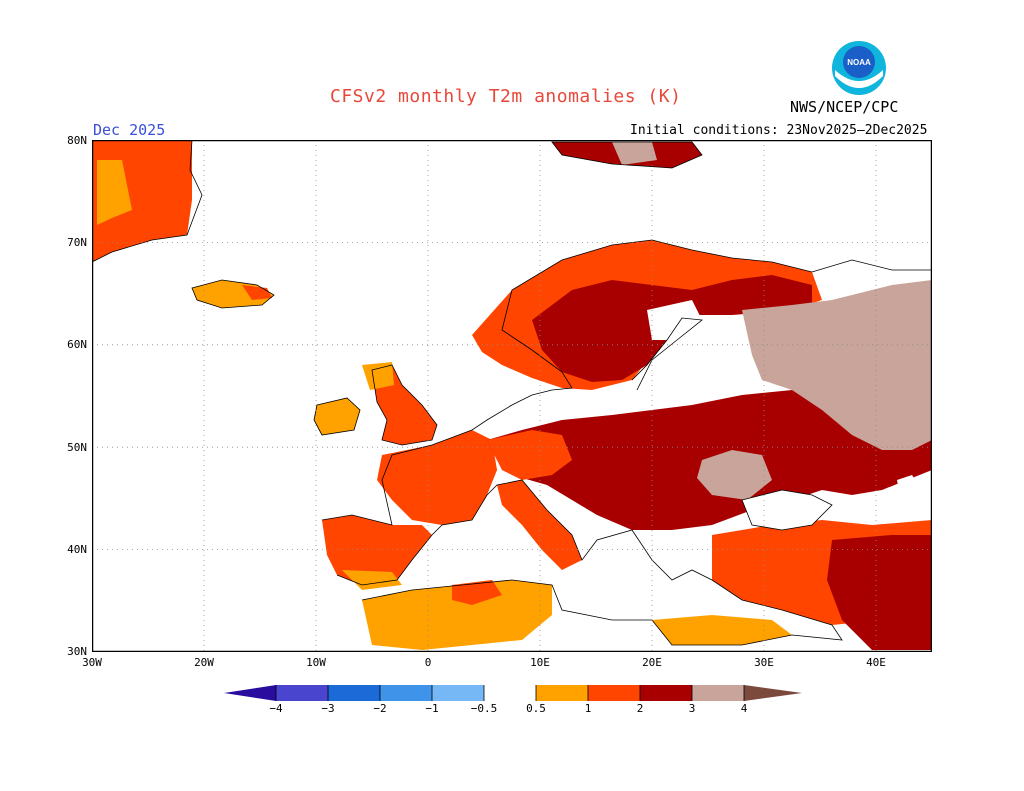 The height and width of the screenshot is (791, 1024). What do you see at coordinates (640, 708) in the screenshot?
I see `colorbar-label-p2: 2` at bounding box center [640, 708].